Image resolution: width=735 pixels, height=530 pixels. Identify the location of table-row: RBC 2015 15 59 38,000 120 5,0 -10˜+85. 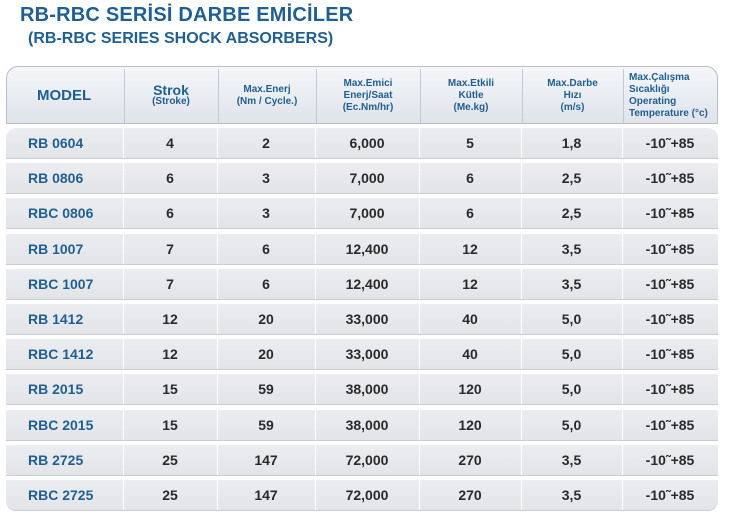
(362, 425).